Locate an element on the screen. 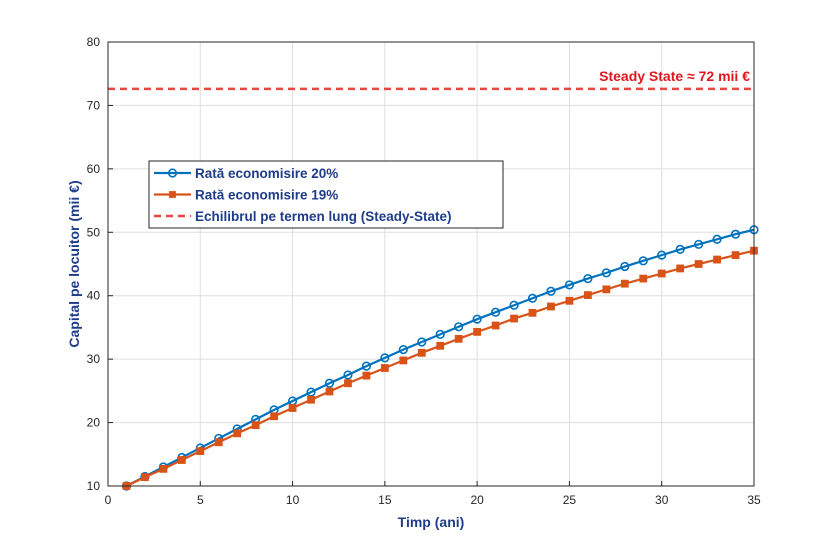  legend-label-1: Rată economisire 20% is located at coordinates (266, 173).